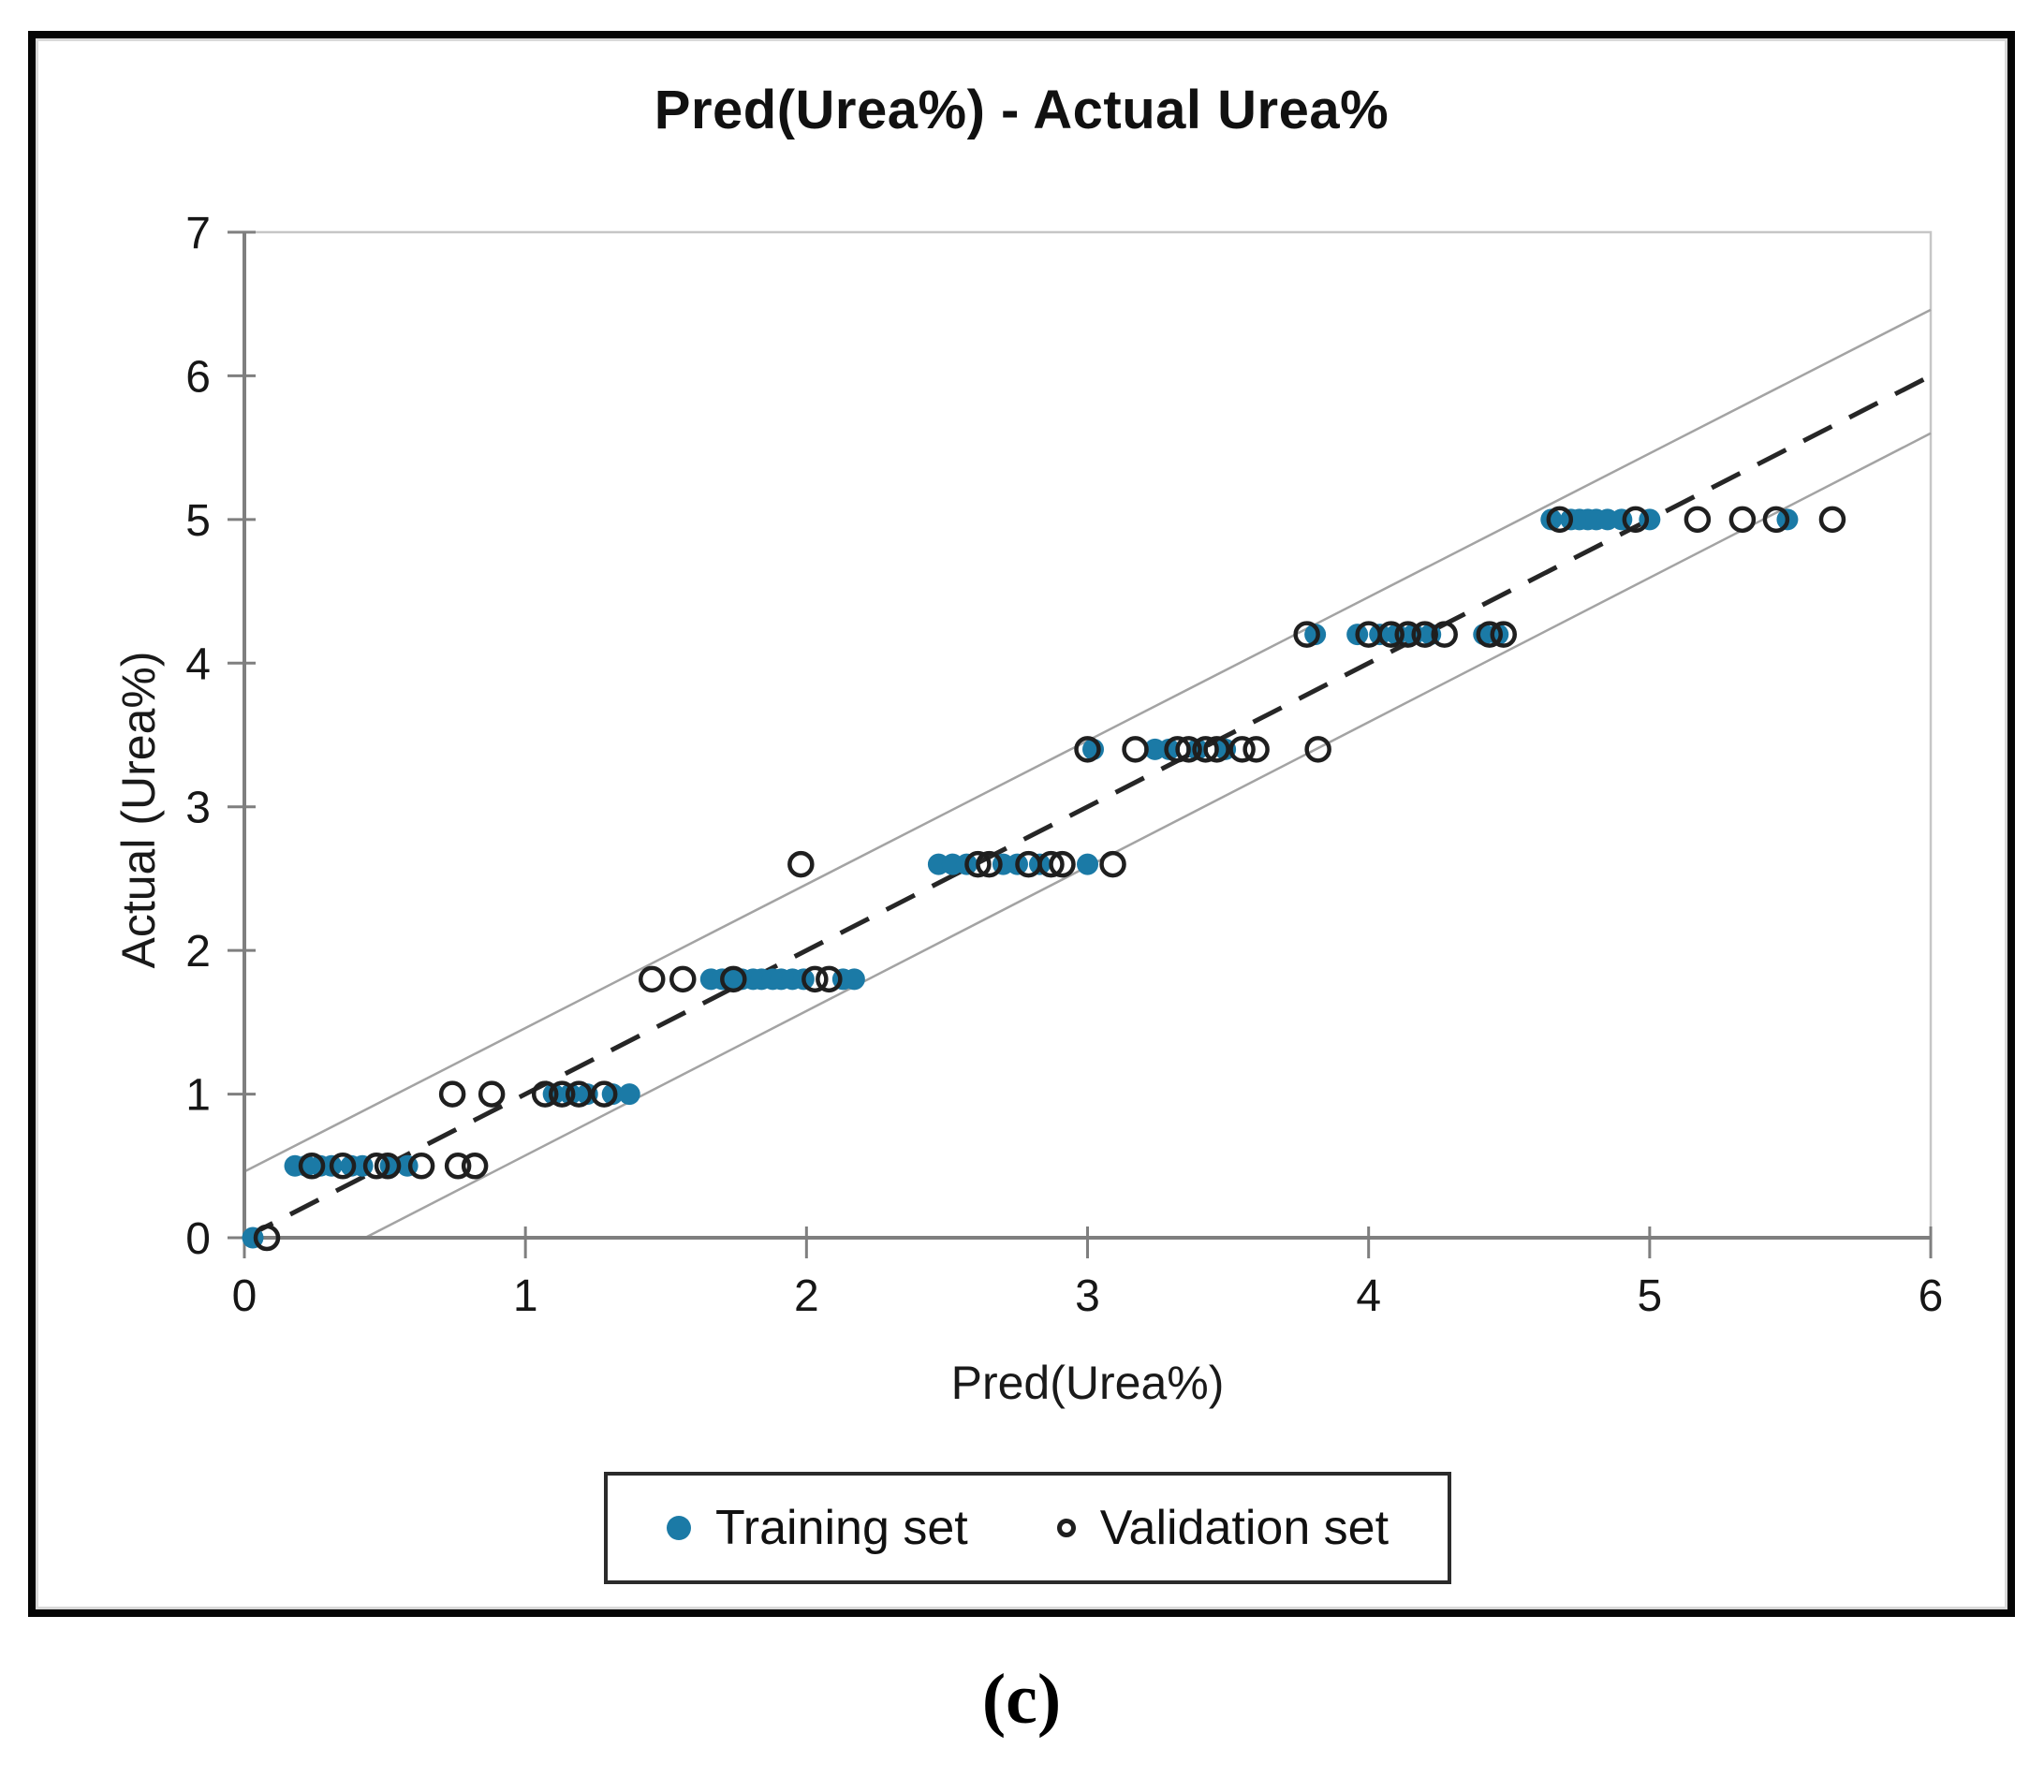 This screenshot has height=1792, width=2044. I want to click on y-tick-label: 4, so click(198, 664).